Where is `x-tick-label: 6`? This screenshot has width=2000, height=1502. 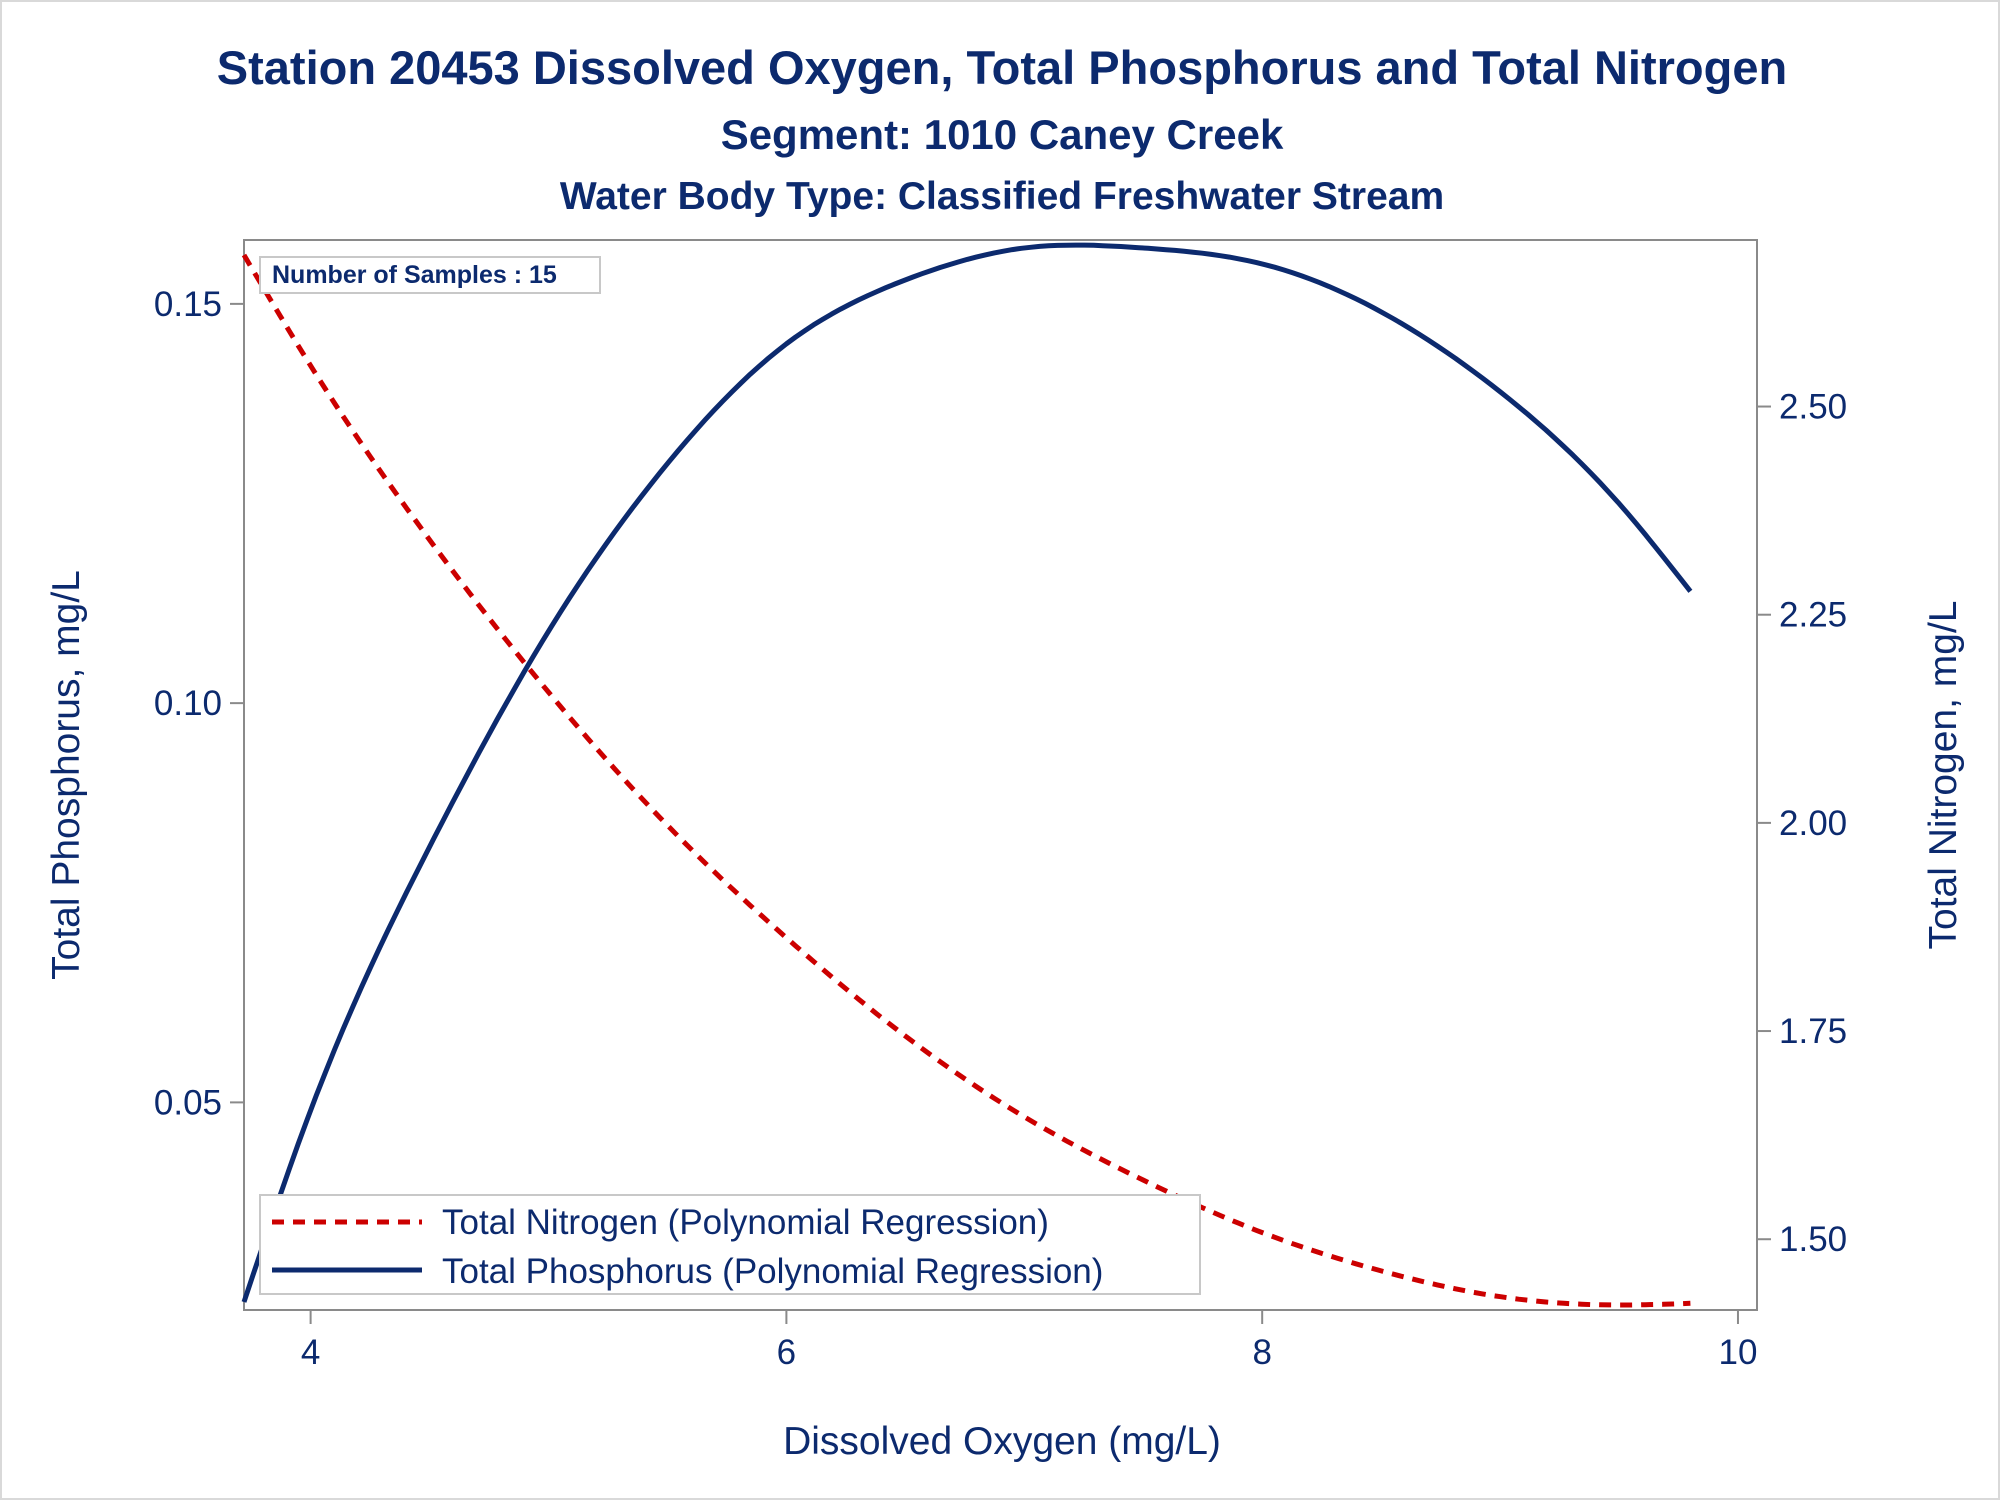
x-tick-label: 6 is located at coordinates (786, 1352).